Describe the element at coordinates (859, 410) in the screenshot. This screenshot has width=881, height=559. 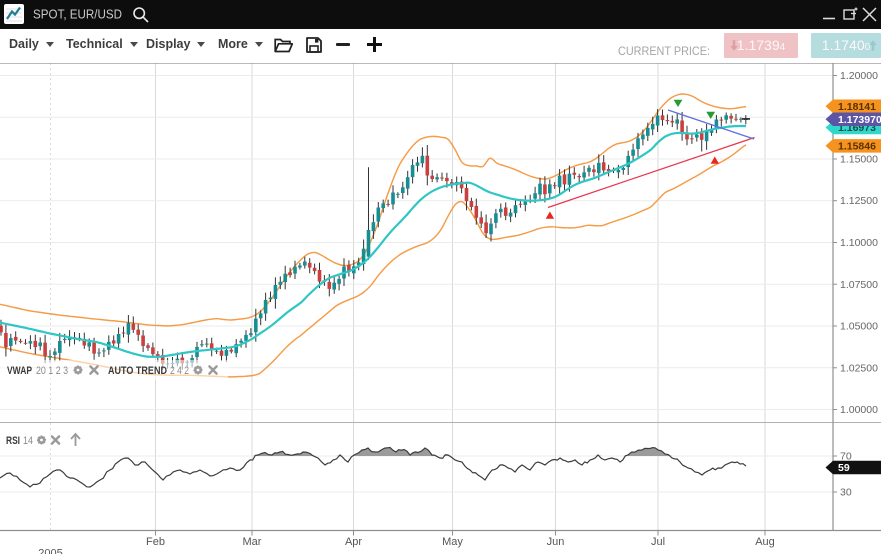
I see `svg-text: 1.00000` at that location.